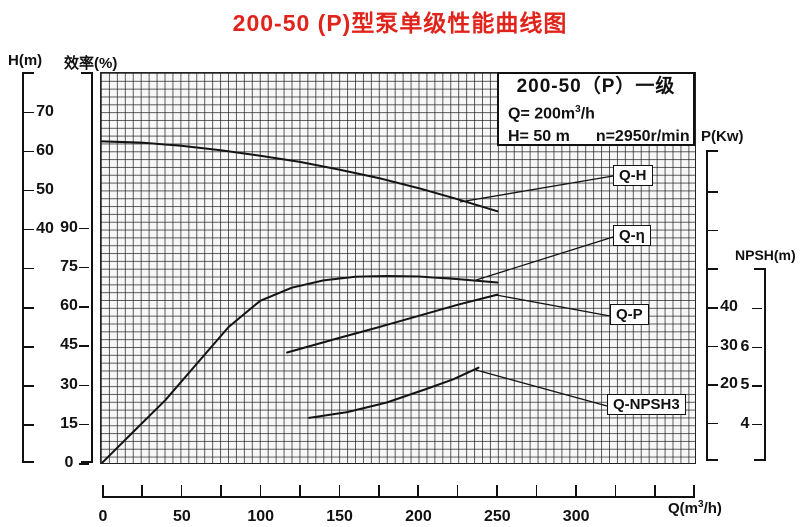 The height and width of the screenshot is (527, 800). I want to click on h-axis-top-cap, so click(28, 73).